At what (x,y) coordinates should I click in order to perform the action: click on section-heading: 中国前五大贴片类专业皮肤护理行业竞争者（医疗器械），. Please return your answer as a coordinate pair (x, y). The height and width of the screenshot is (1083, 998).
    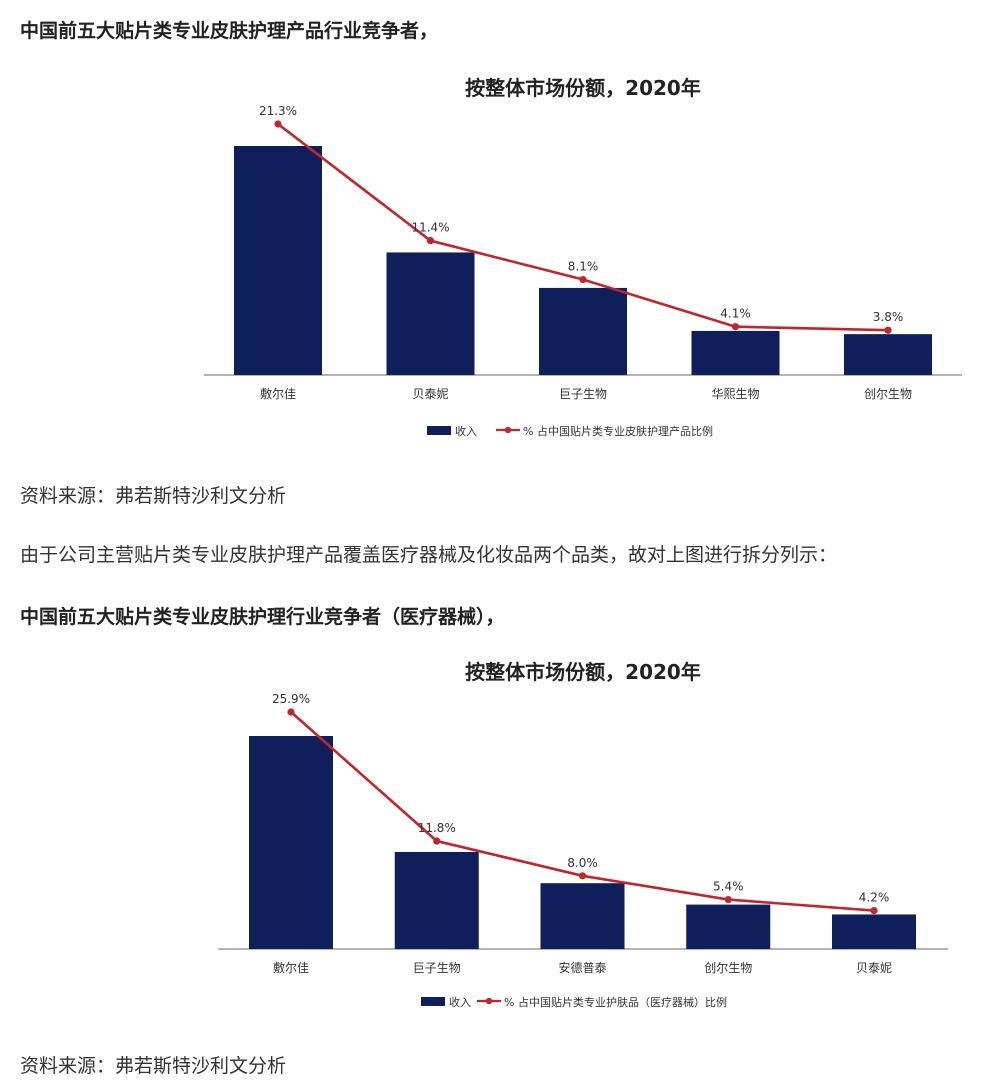
    Looking at the image, I should click on (262, 617).